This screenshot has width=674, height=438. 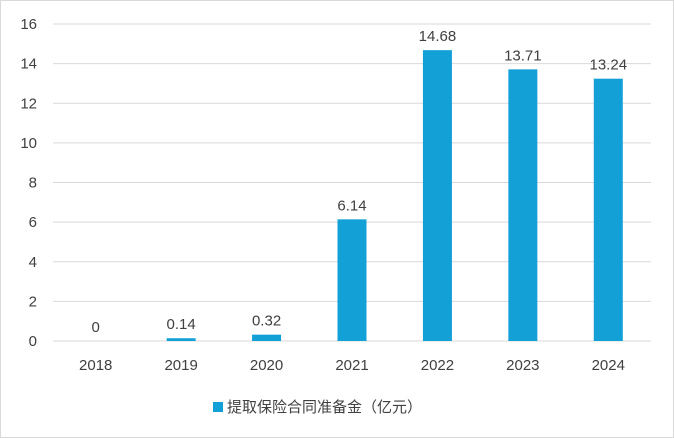 I want to click on x-tick-label: 2020, so click(x=266, y=365).